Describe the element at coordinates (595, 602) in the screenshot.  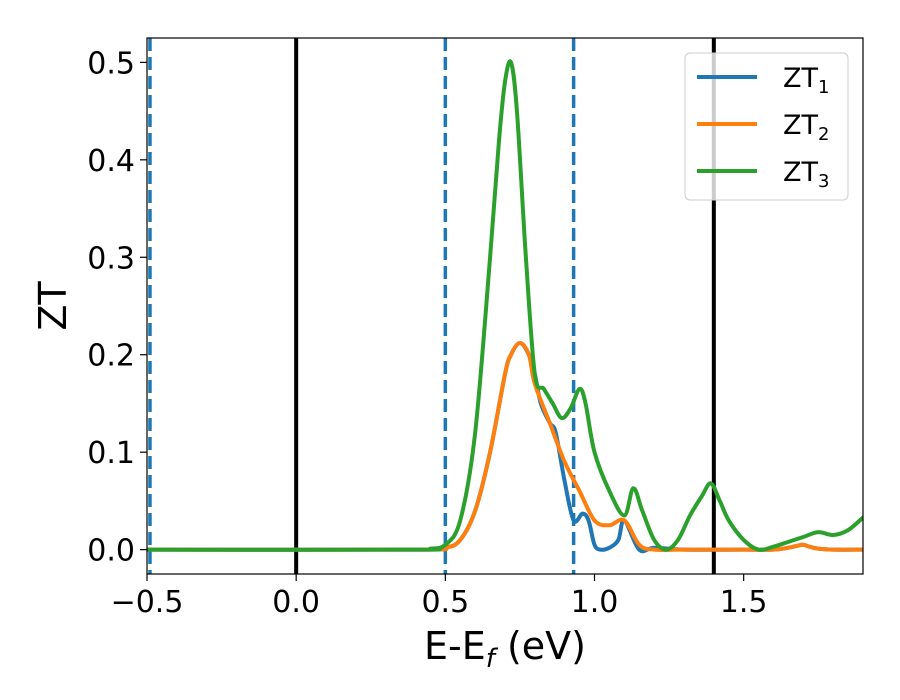
I see `x-tick-label: 1.0` at that location.